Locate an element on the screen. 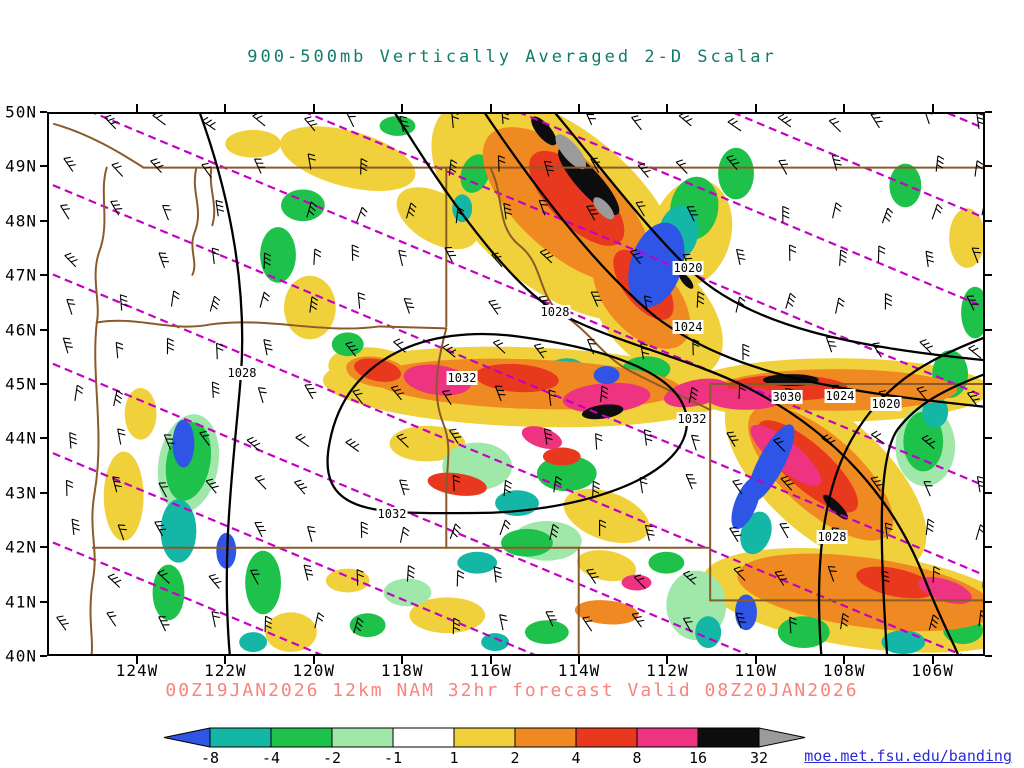  lat-tick-label: 46N is located at coordinates (21, 330).